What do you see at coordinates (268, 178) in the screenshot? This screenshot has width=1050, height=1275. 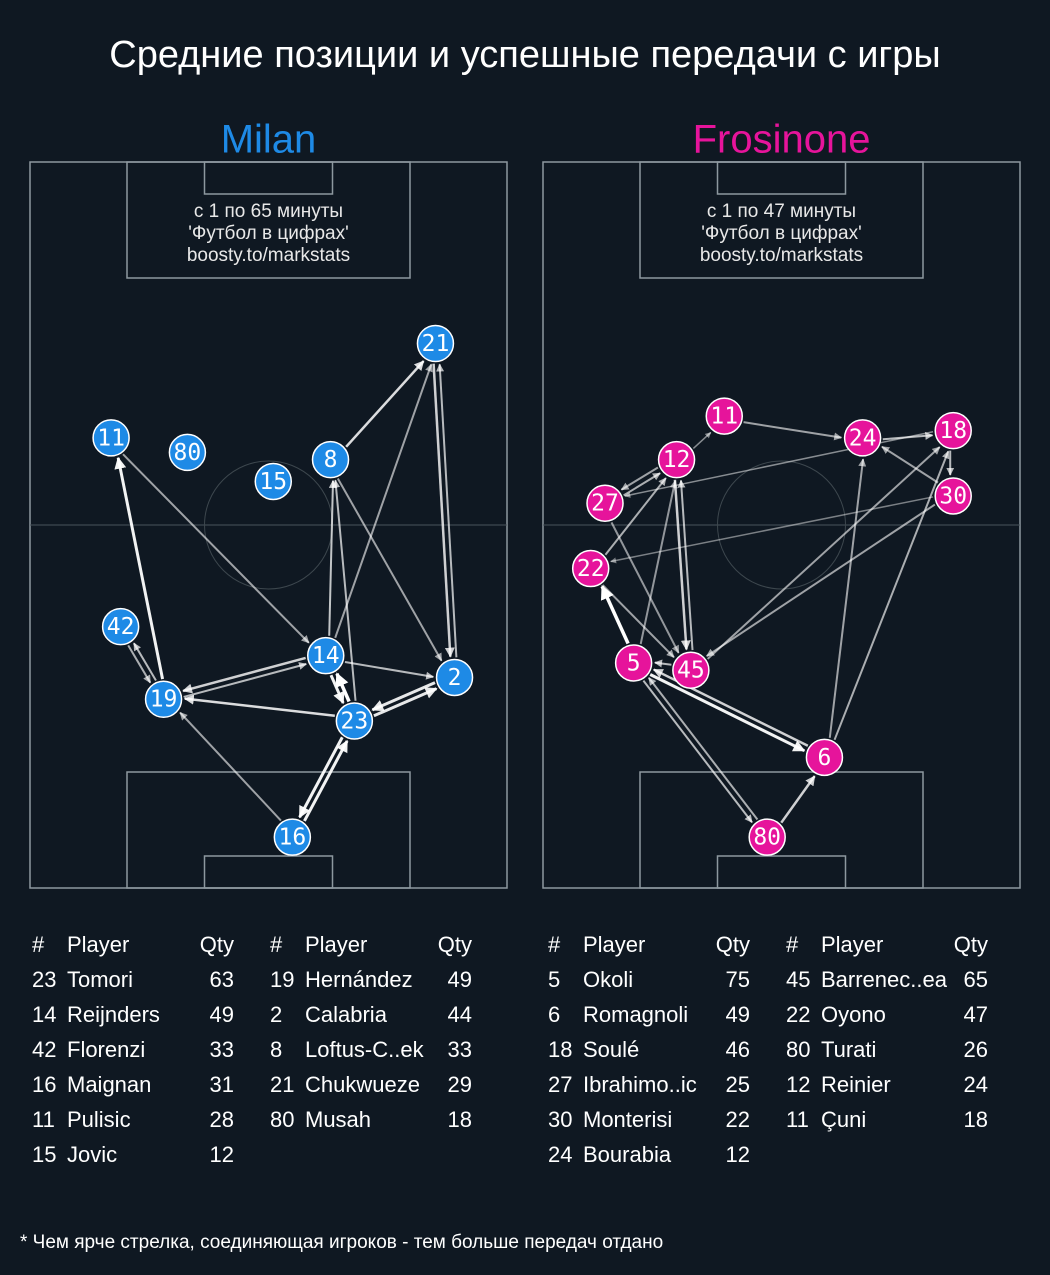 I see `top-six-yard-box` at bounding box center [268, 178].